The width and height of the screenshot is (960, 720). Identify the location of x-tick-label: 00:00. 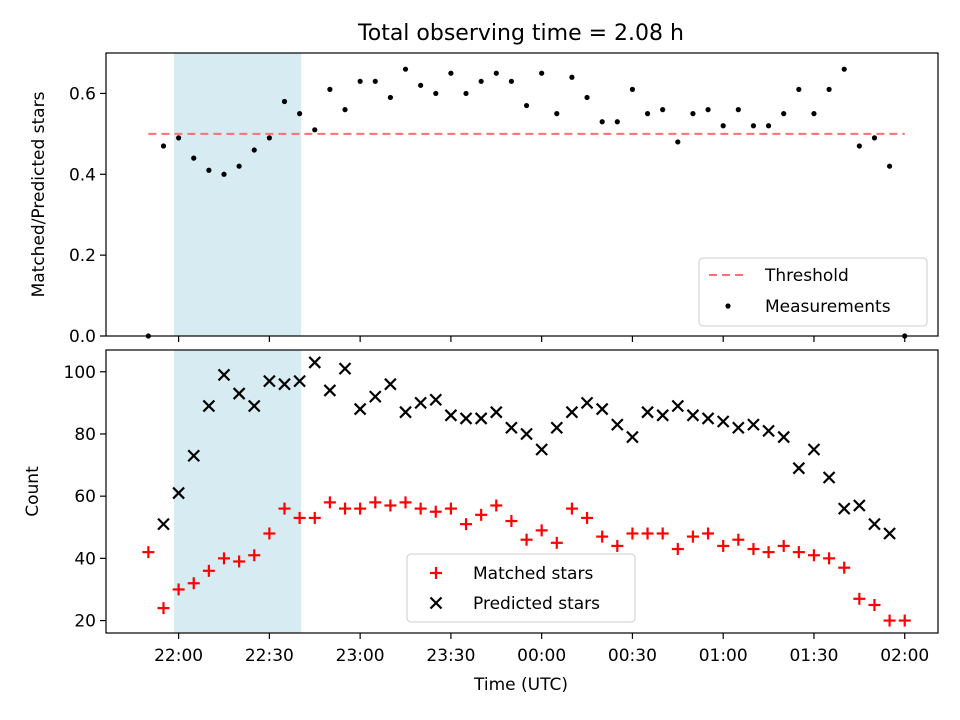
(541, 656).